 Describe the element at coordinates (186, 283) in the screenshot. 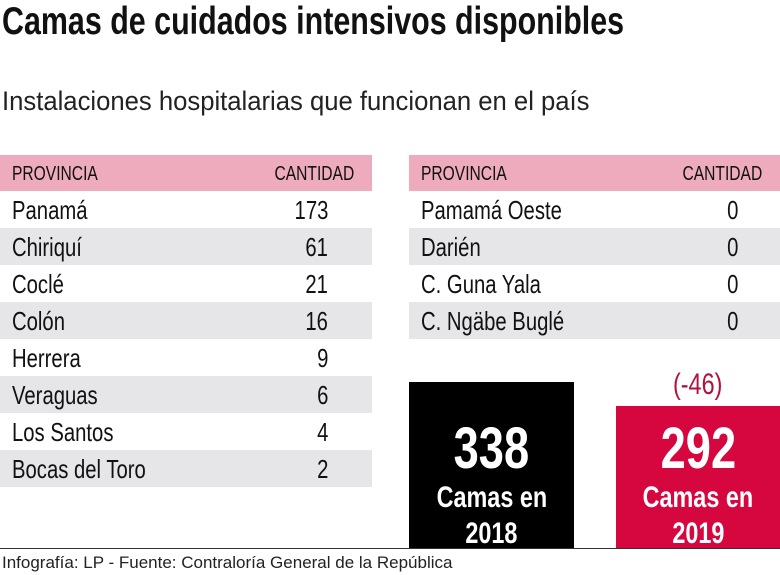

I see `table-row: Coclé 21` at that location.